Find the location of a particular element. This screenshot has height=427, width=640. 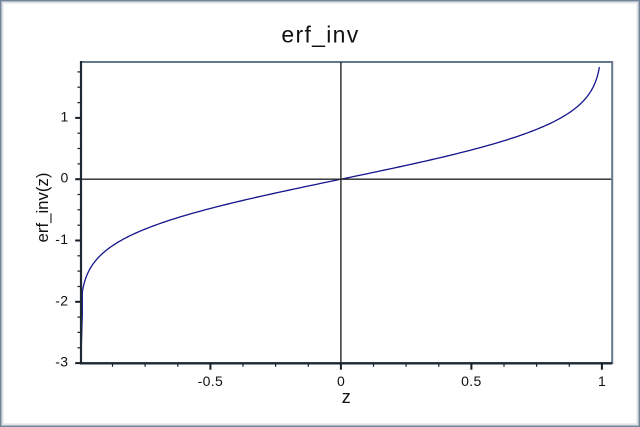

svg-text: z is located at coordinates (346, 397).